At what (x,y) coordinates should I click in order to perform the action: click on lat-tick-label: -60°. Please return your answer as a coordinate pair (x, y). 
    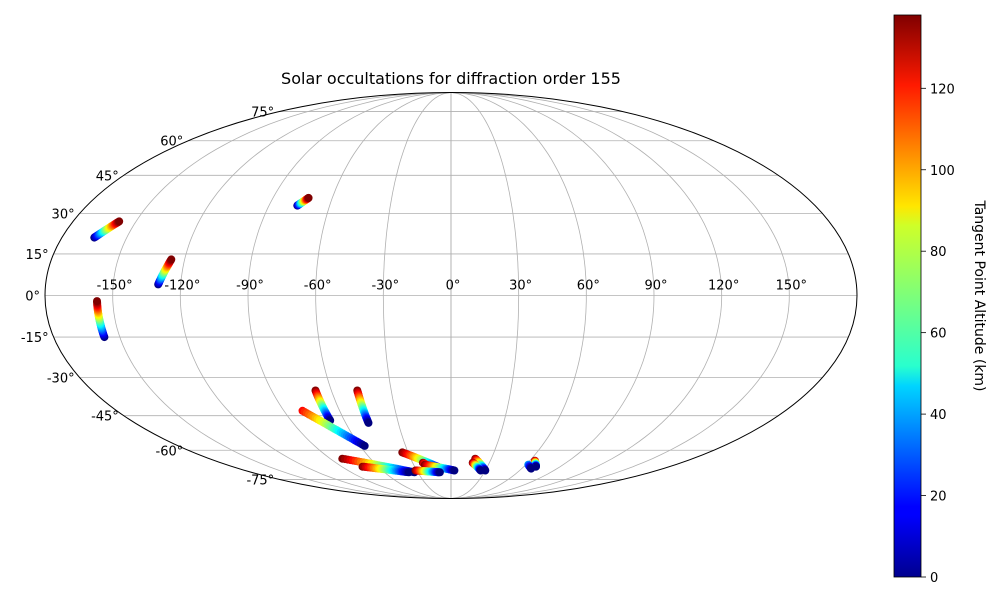
    Looking at the image, I should click on (170, 451).